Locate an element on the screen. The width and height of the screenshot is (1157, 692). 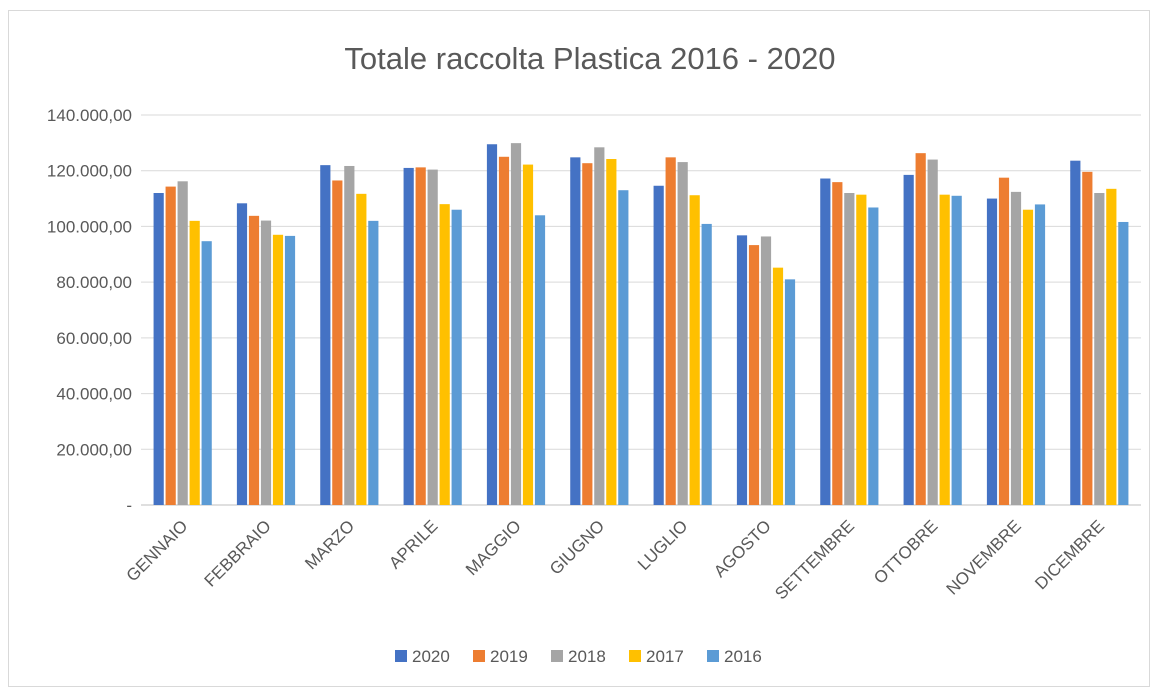
bar-2016-gennaio is located at coordinates (206, 373).